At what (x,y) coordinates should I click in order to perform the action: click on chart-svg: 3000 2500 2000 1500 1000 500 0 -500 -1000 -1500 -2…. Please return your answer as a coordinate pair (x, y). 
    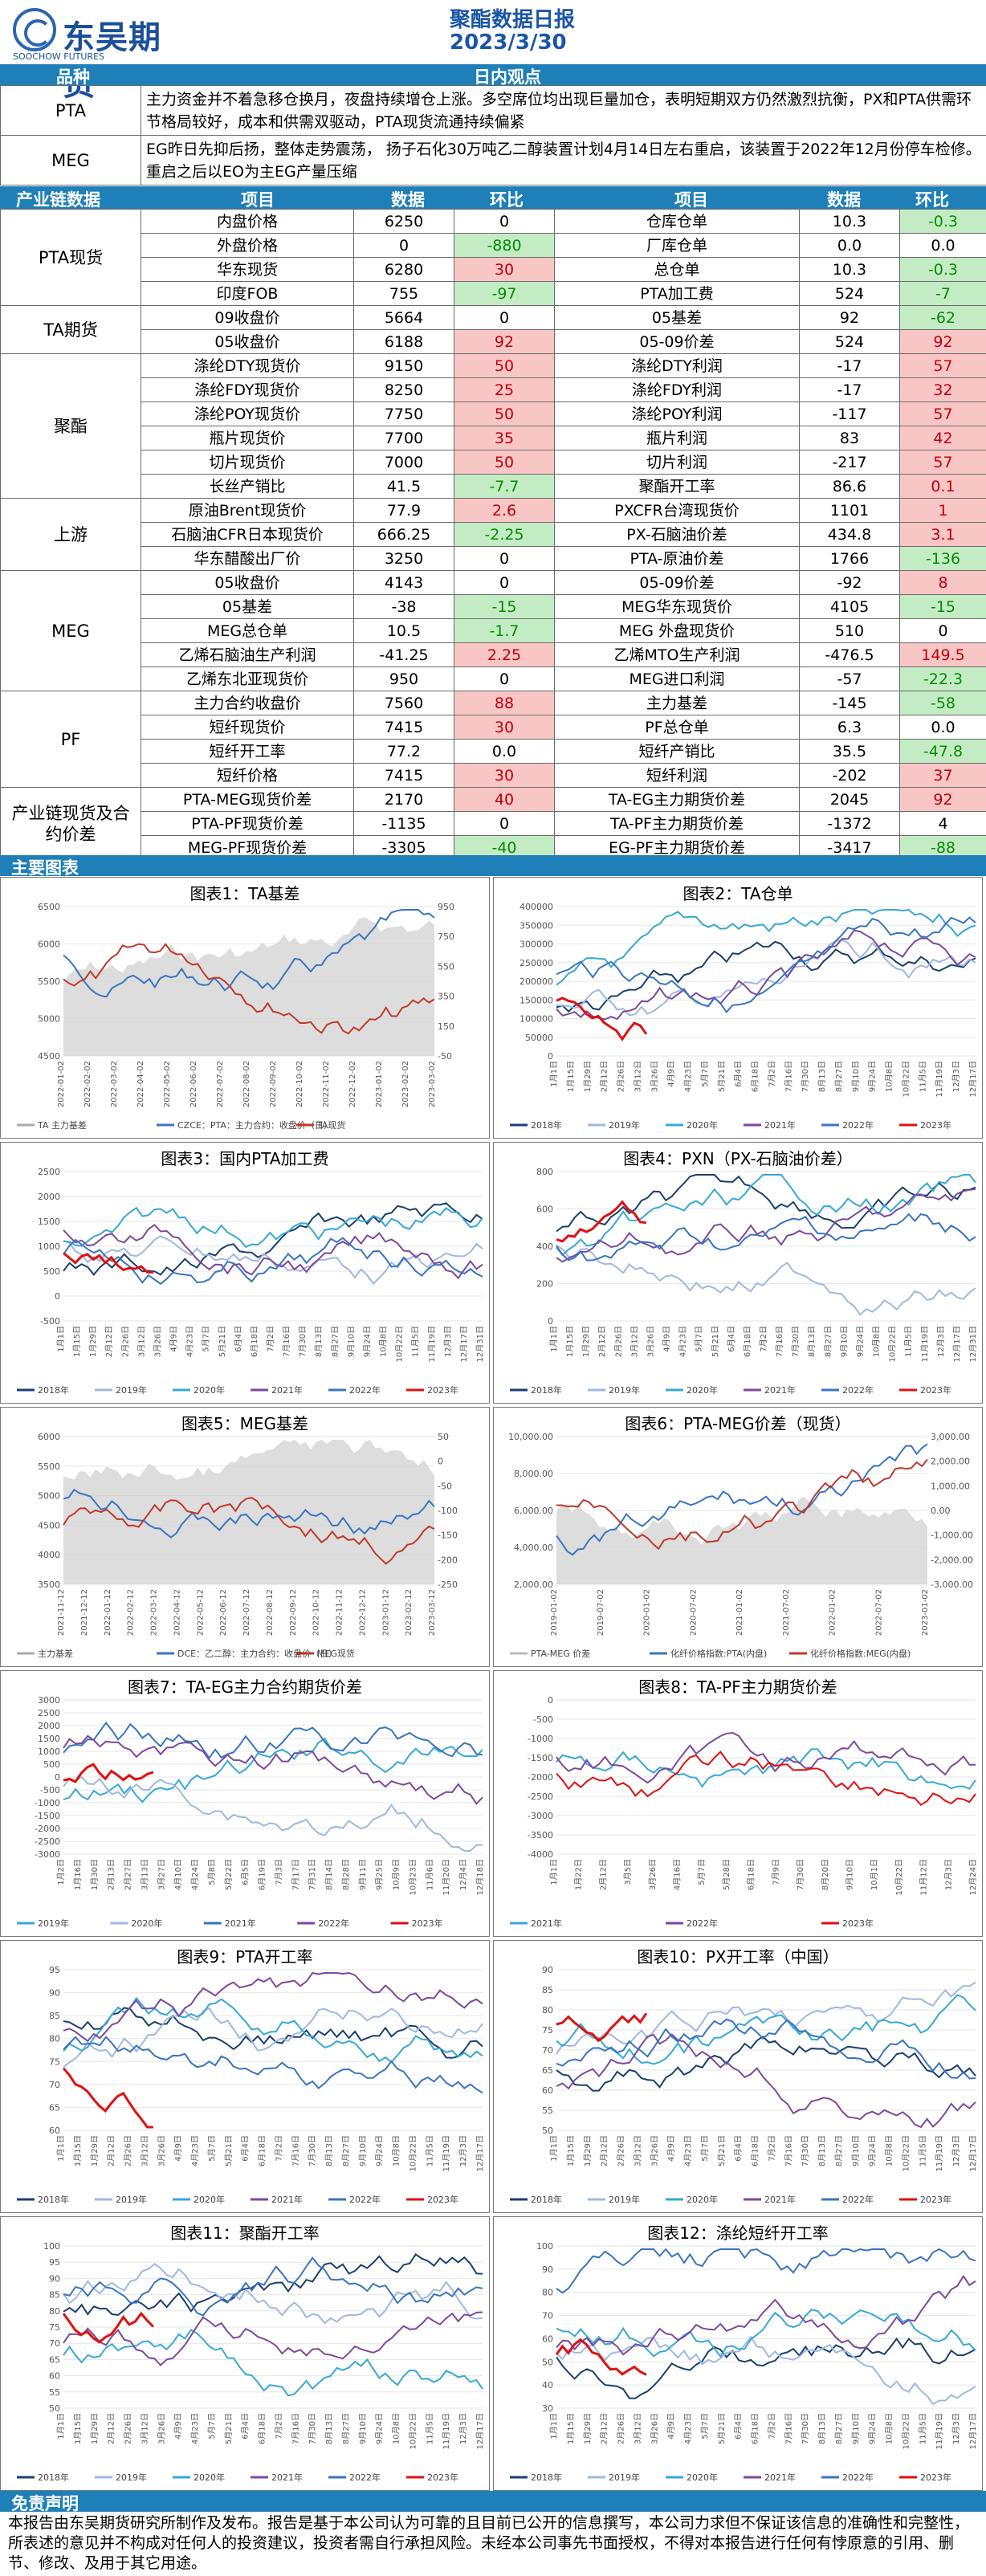
    Looking at the image, I should click on (251, 1812).